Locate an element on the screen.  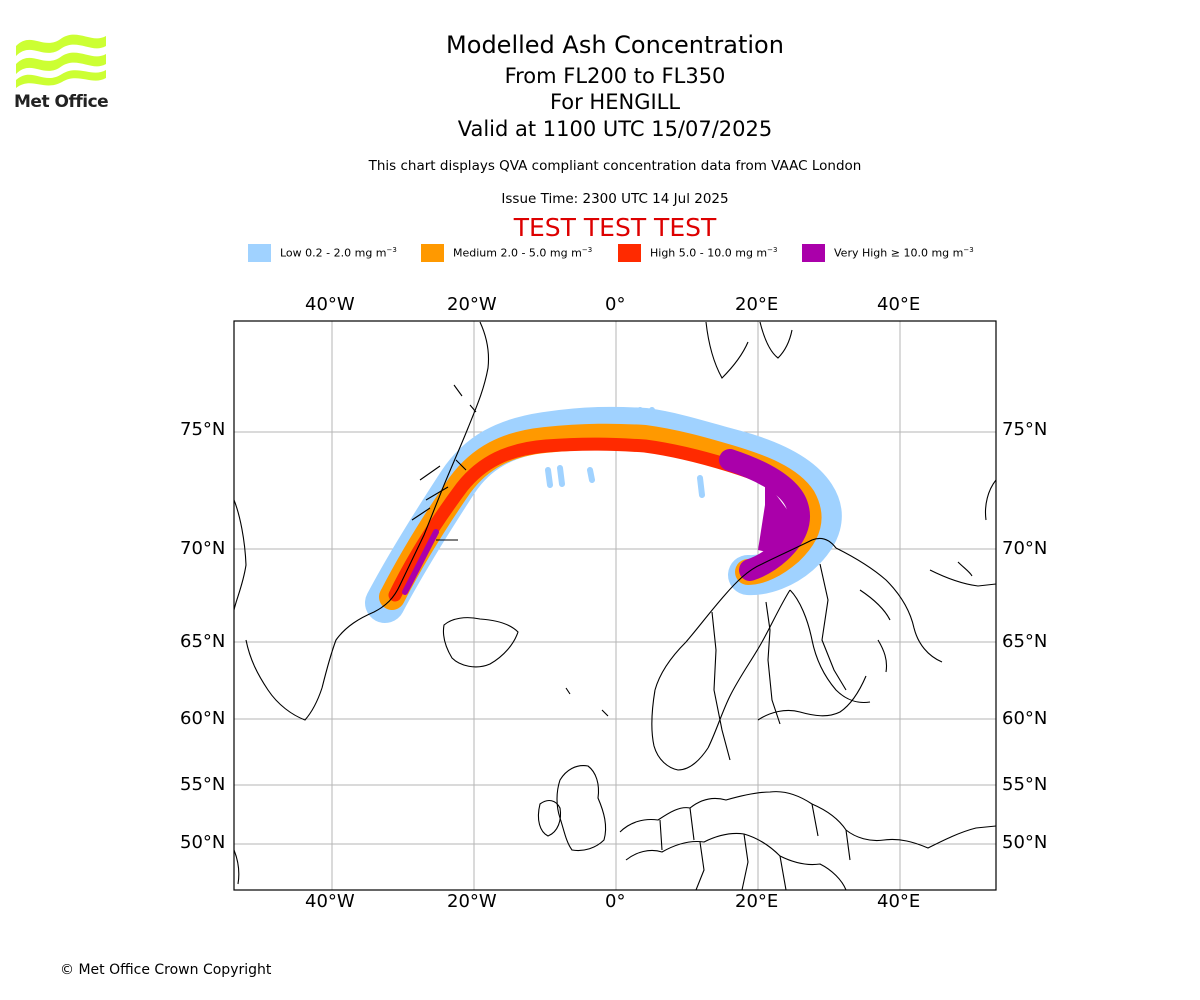
legend-label: Low 0.2 - 2.0 mg m−3 is located at coordinates (338, 253).